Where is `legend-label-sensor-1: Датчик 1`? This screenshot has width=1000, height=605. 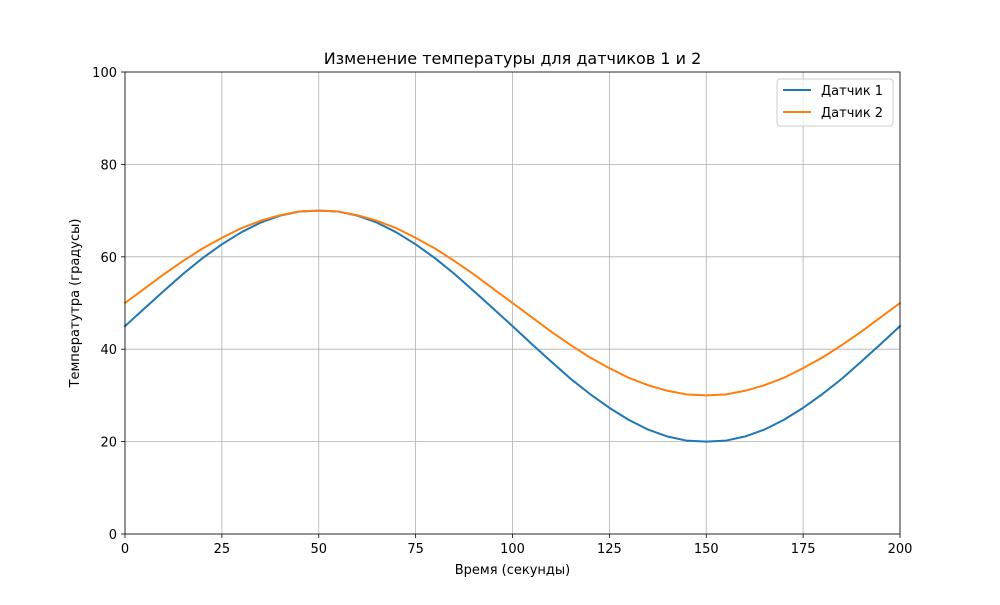 legend-label-sensor-1: Датчик 1 is located at coordinates (852, 91).